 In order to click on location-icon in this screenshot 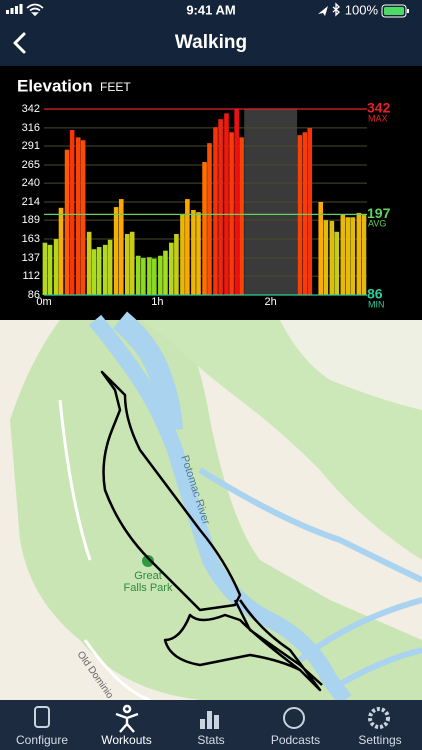, I will do `click(323, 11)`.